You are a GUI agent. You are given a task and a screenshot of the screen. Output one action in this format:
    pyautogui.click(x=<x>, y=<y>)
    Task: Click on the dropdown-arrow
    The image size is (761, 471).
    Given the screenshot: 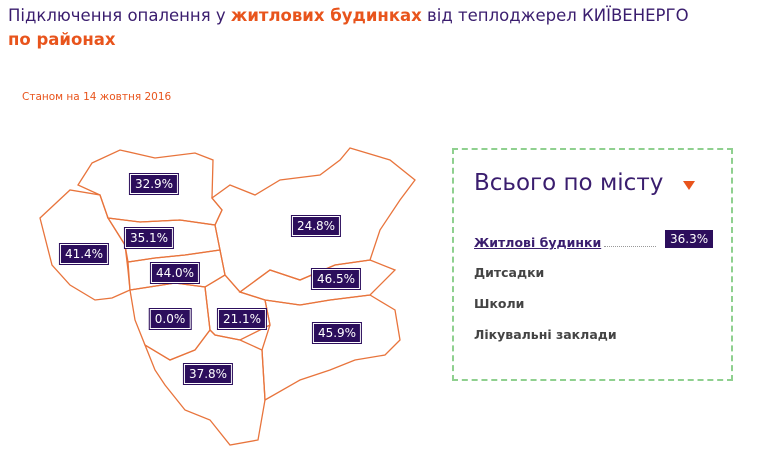 What is the action you would take?
    pyautogui.click(x=689, y=185)
    